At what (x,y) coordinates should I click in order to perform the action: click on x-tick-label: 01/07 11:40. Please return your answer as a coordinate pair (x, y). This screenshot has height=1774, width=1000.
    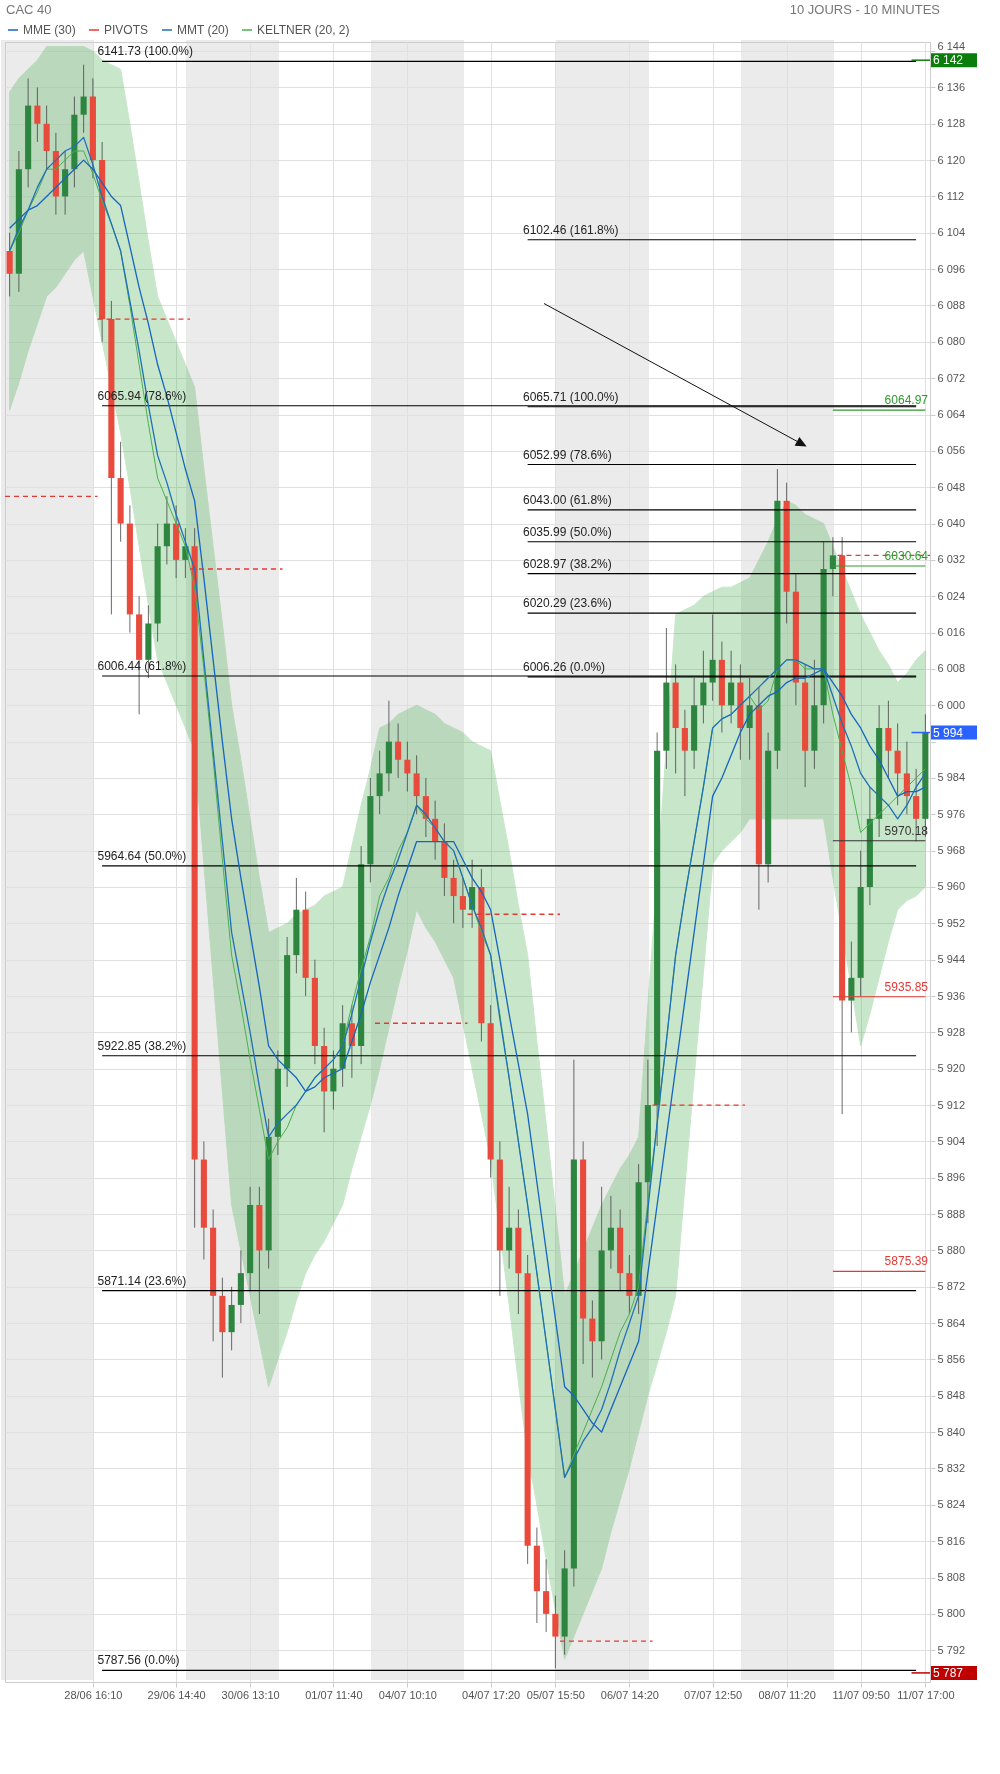
    Looking at the image, I should click on (334, 1694).